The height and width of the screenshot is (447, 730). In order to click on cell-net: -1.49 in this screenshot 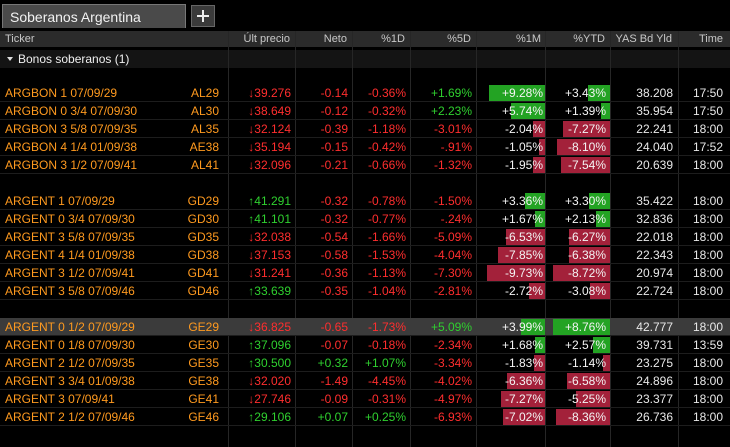, I will do `click(334, 381)`.